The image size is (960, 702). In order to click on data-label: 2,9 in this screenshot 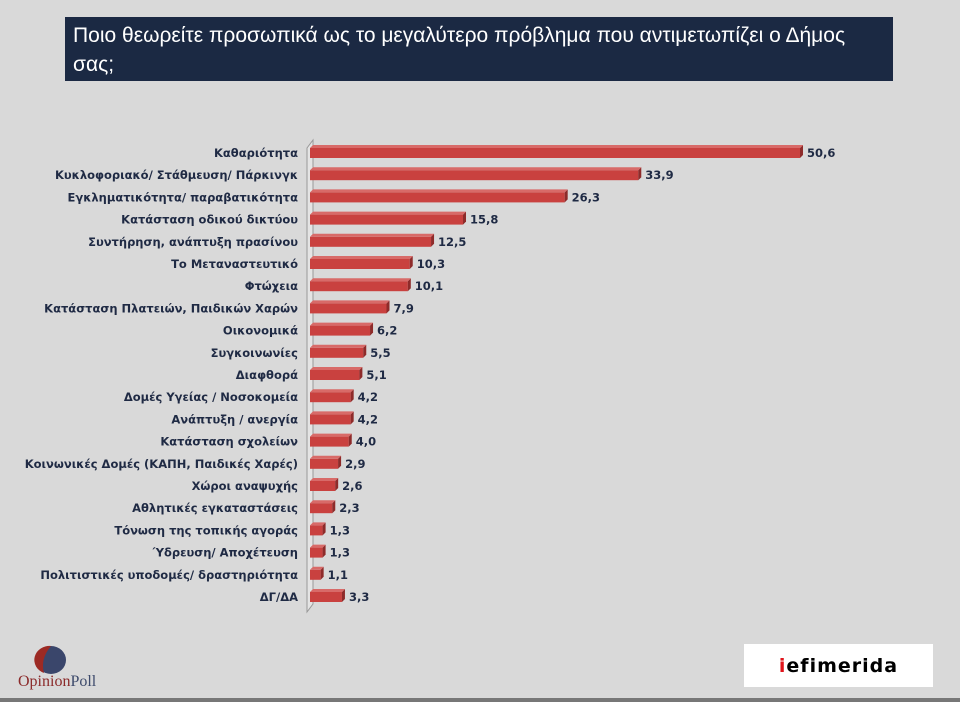, I will do `click(355, 464)`.